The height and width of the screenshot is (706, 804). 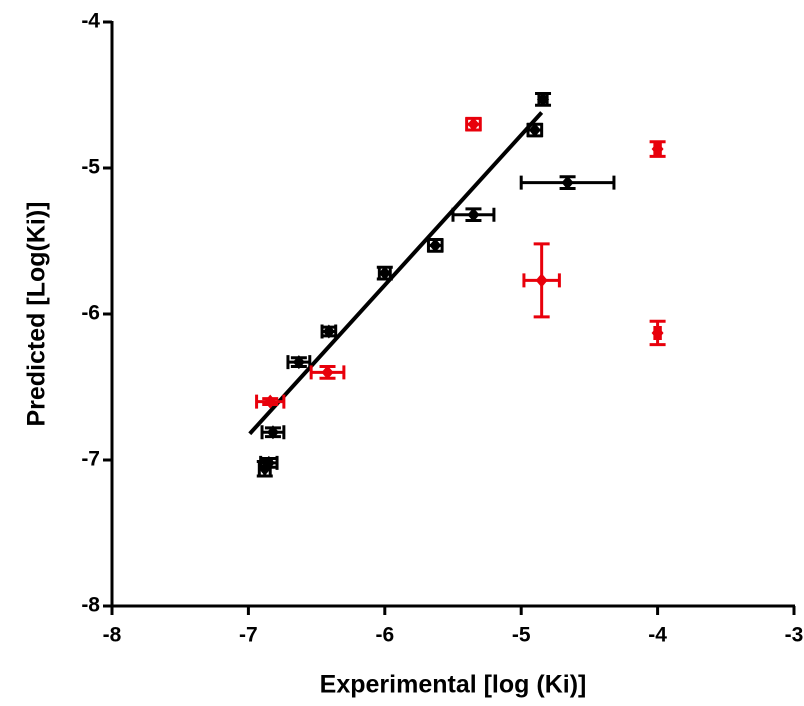 What do you see at coordinates (90, 313) in the screenshot?
I see `y-tick-label: -6` at bounding box center [90, 313].